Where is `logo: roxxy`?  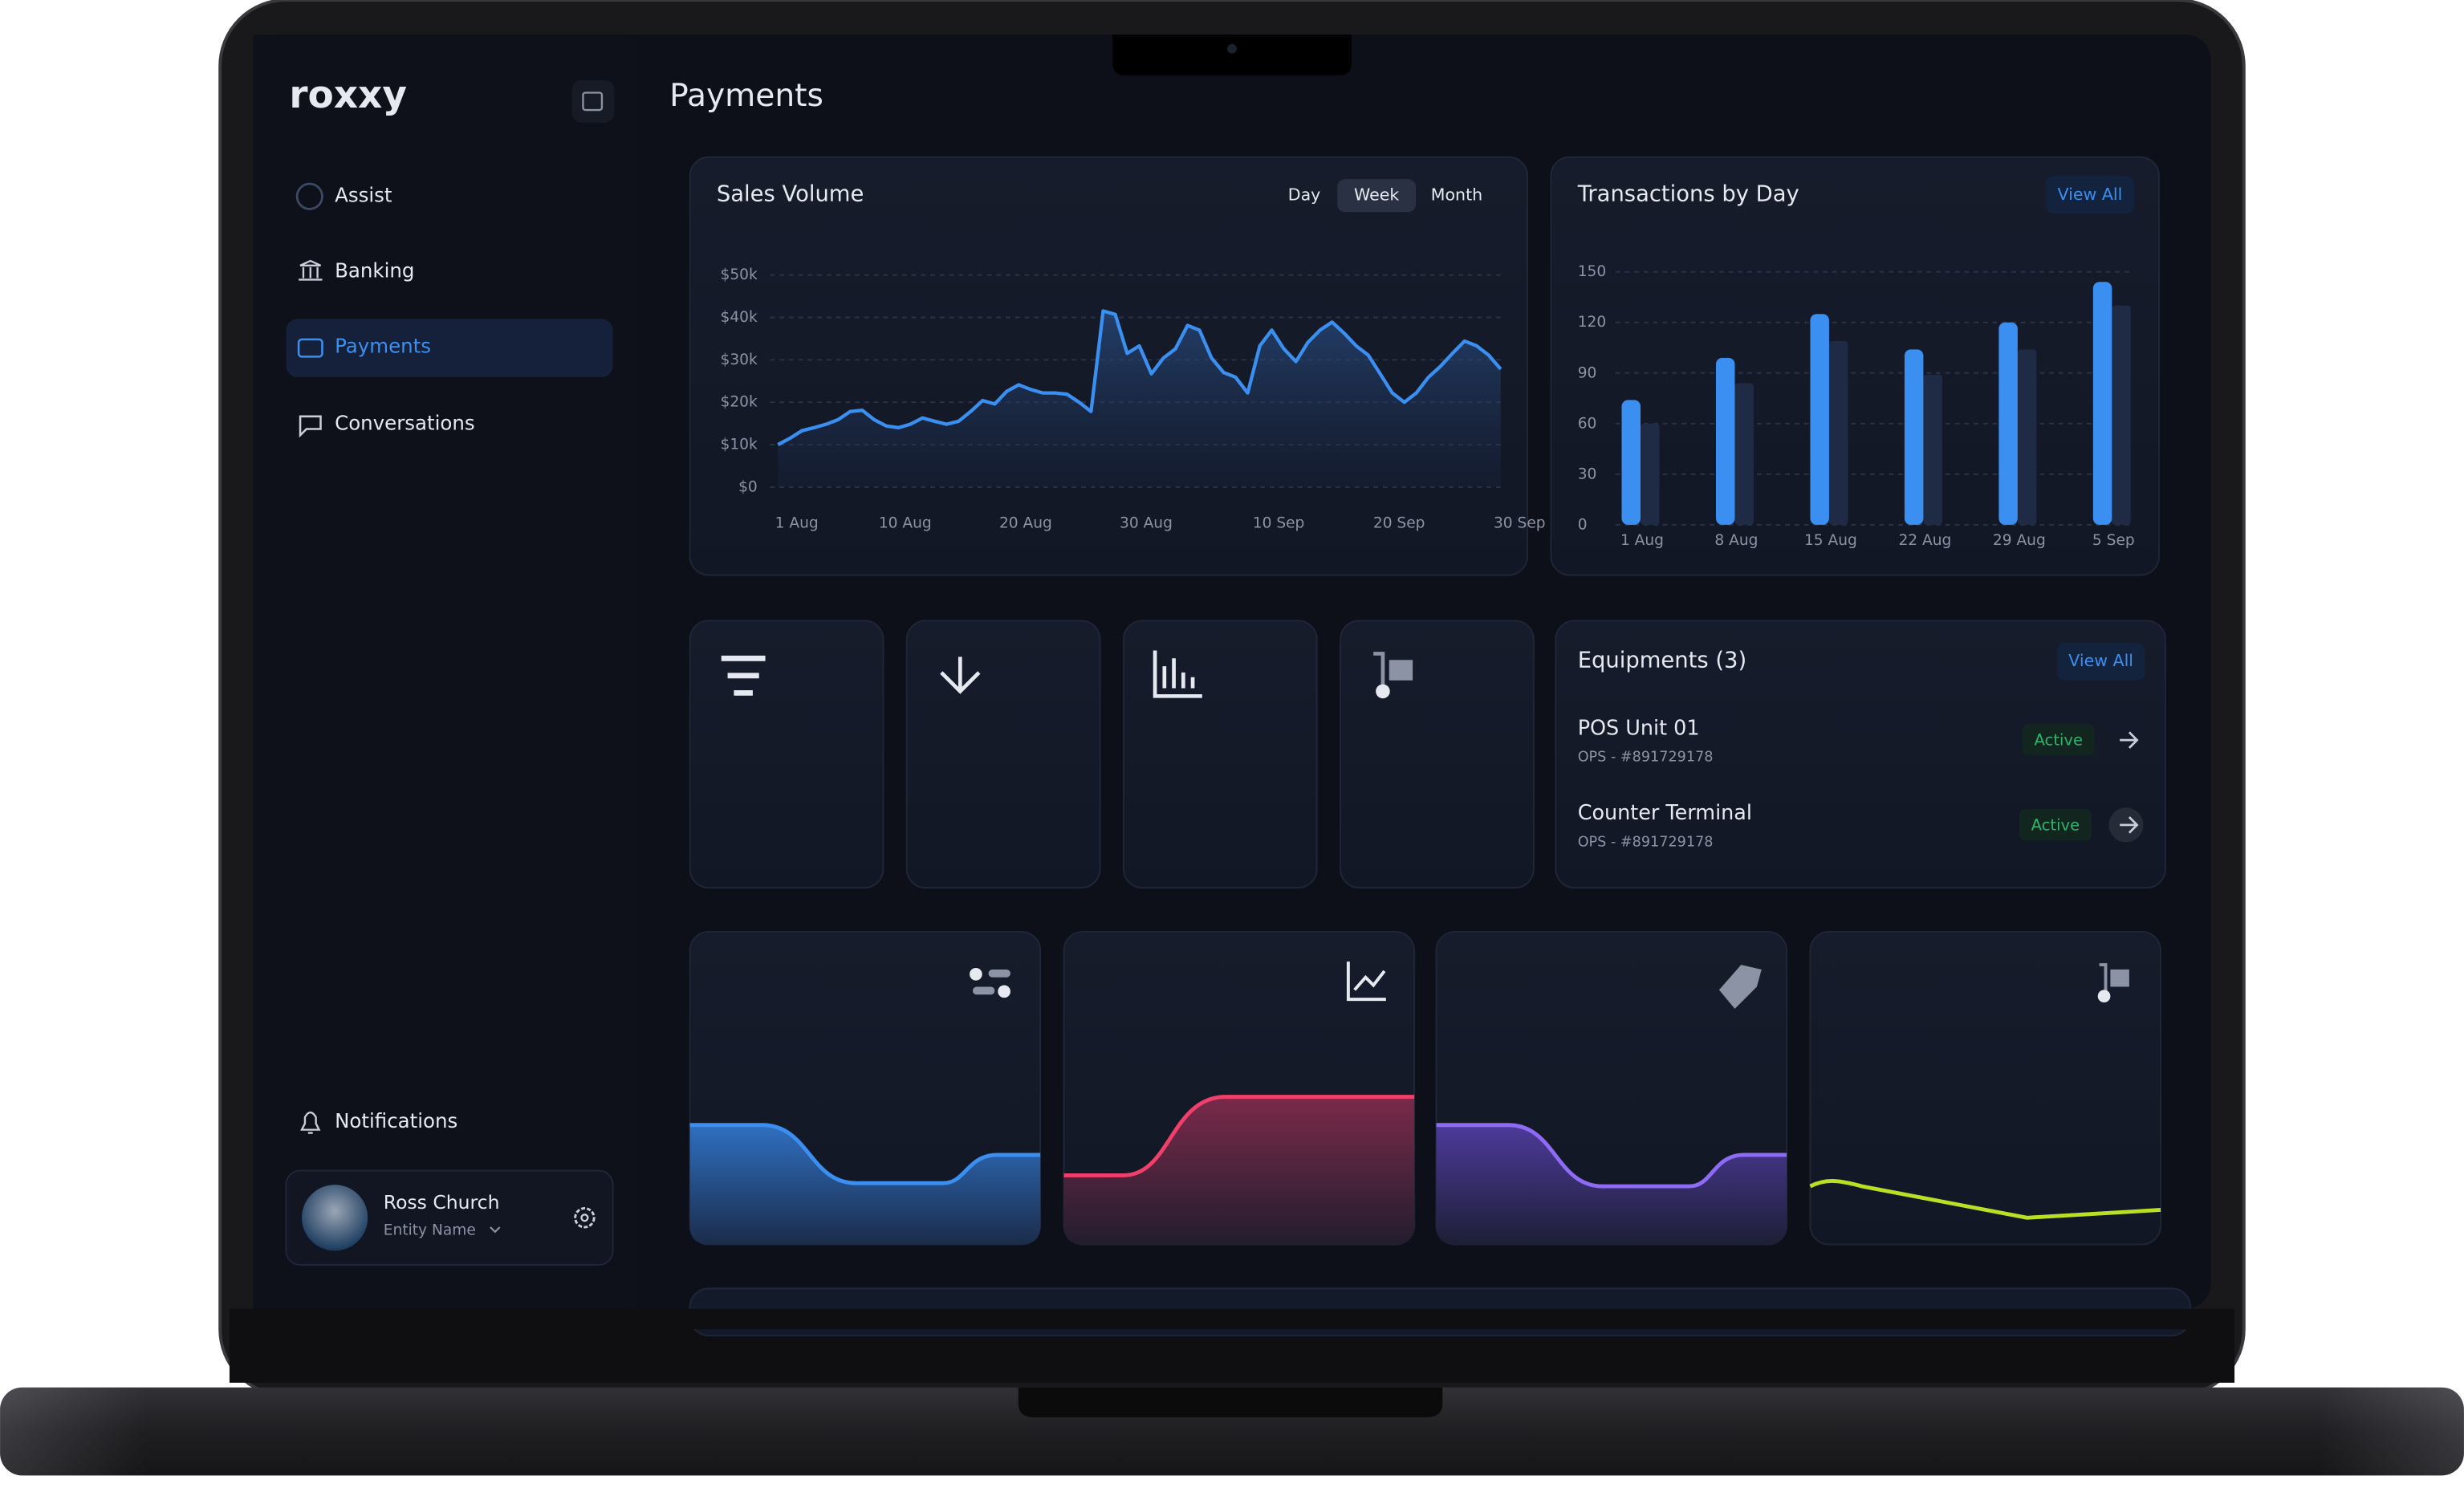
logo: roxxy is located at coordinates (348, 95).